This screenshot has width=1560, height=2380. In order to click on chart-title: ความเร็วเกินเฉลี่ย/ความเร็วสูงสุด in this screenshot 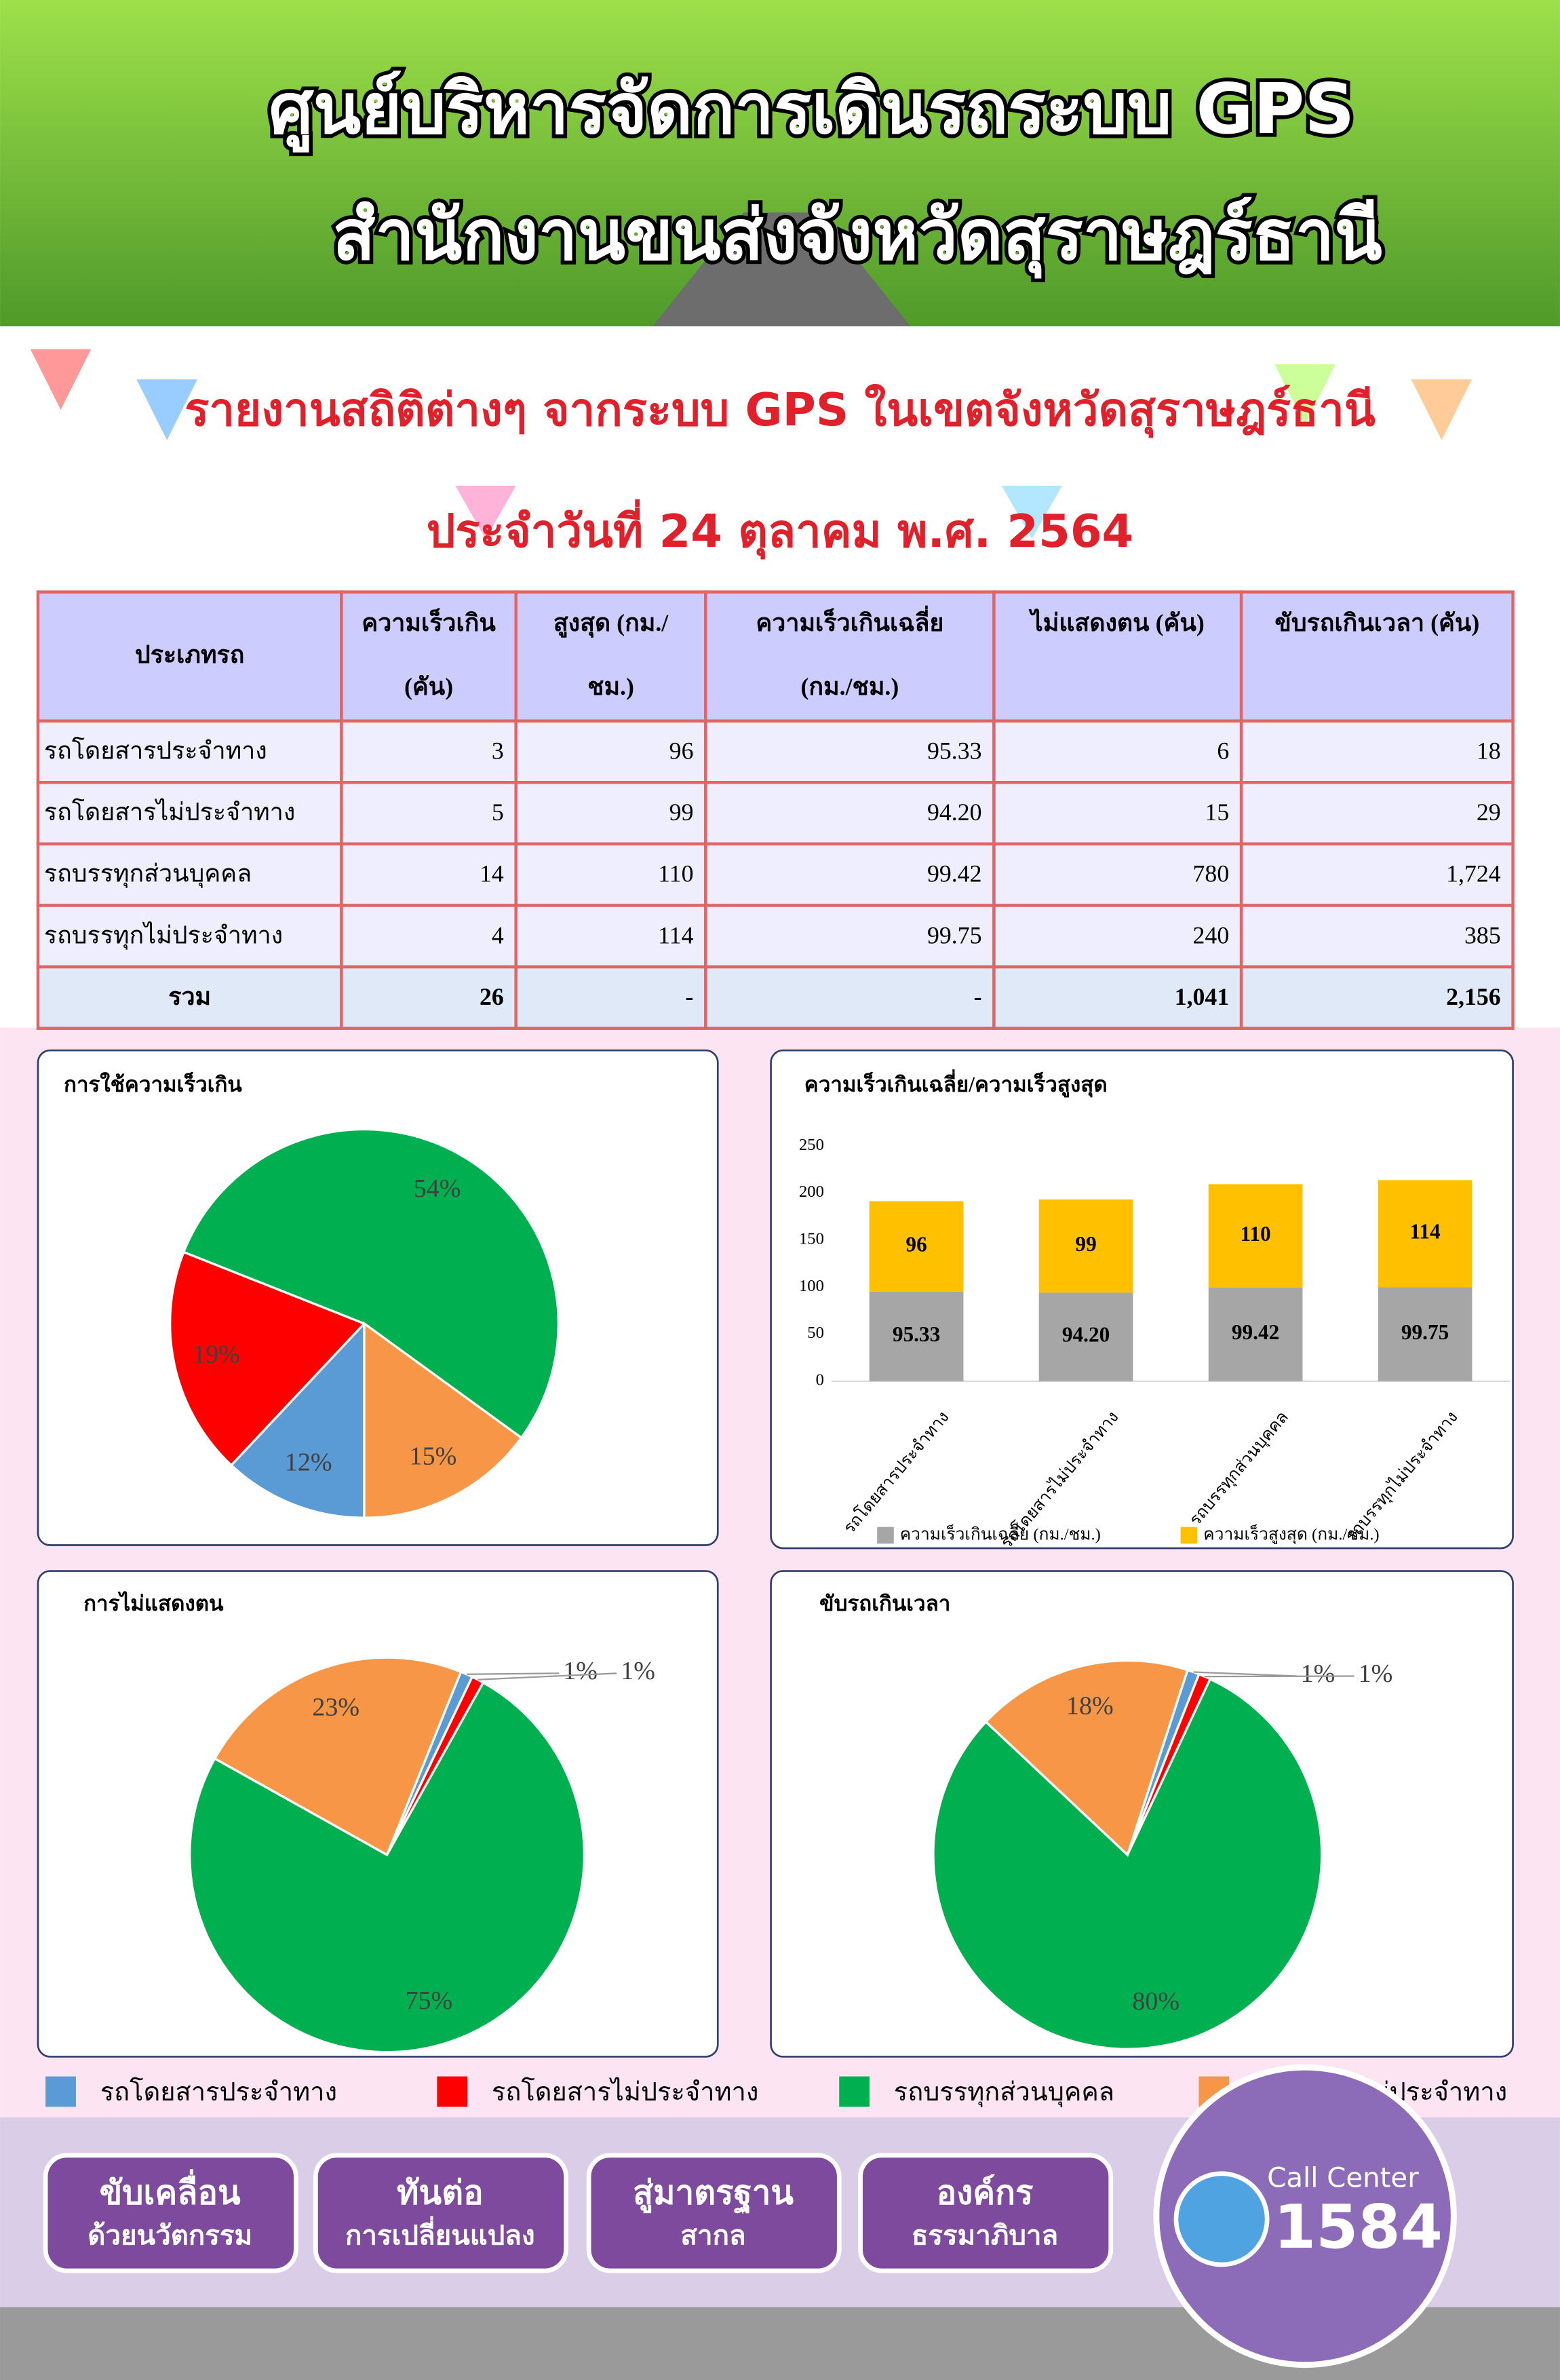, I will do `click(956, 1084)`.